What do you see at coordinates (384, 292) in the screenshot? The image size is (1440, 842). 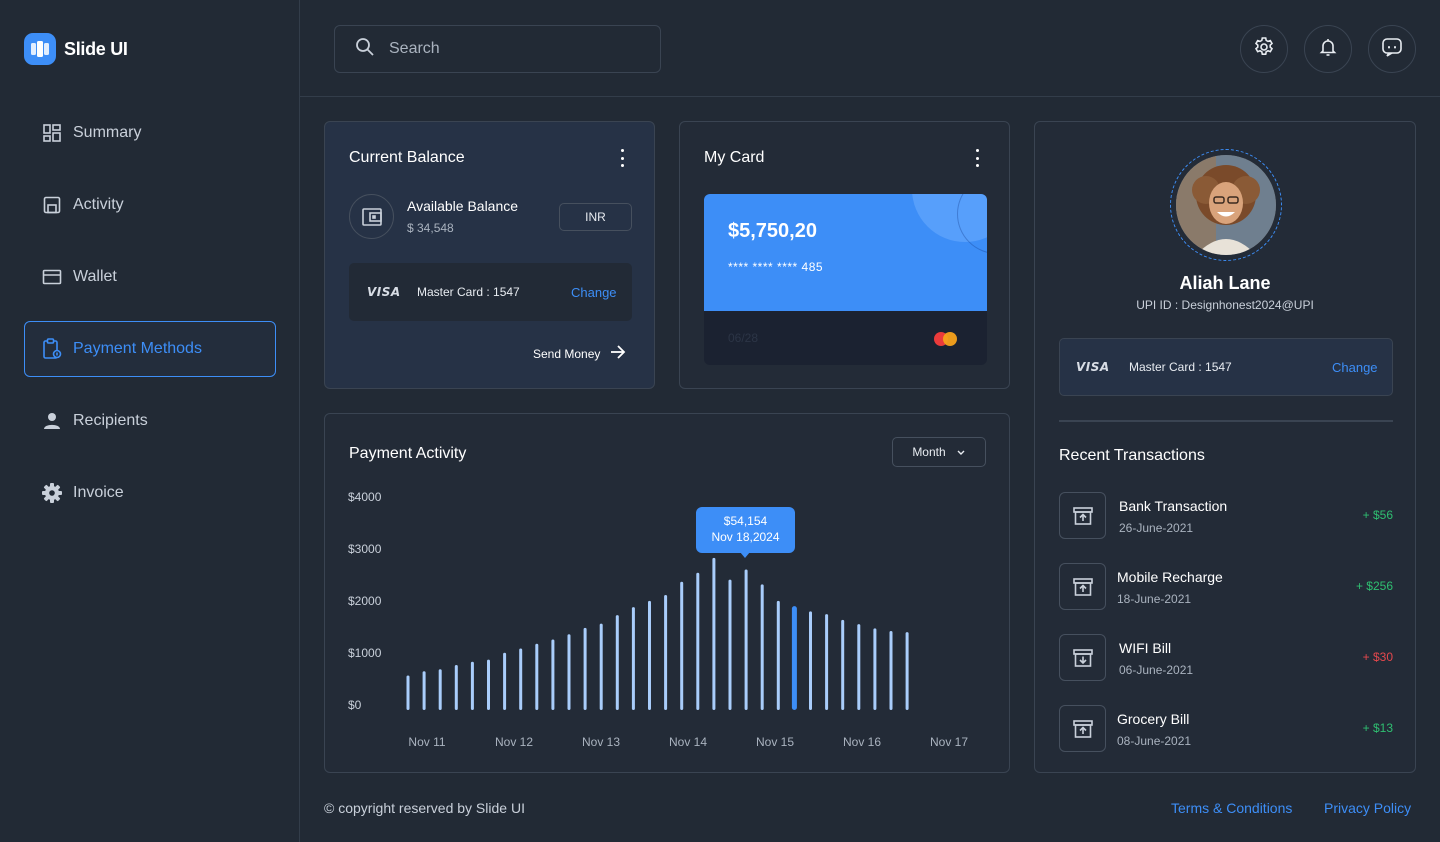 I see `visa-logo: VISA` at bounding box center [384, 292].